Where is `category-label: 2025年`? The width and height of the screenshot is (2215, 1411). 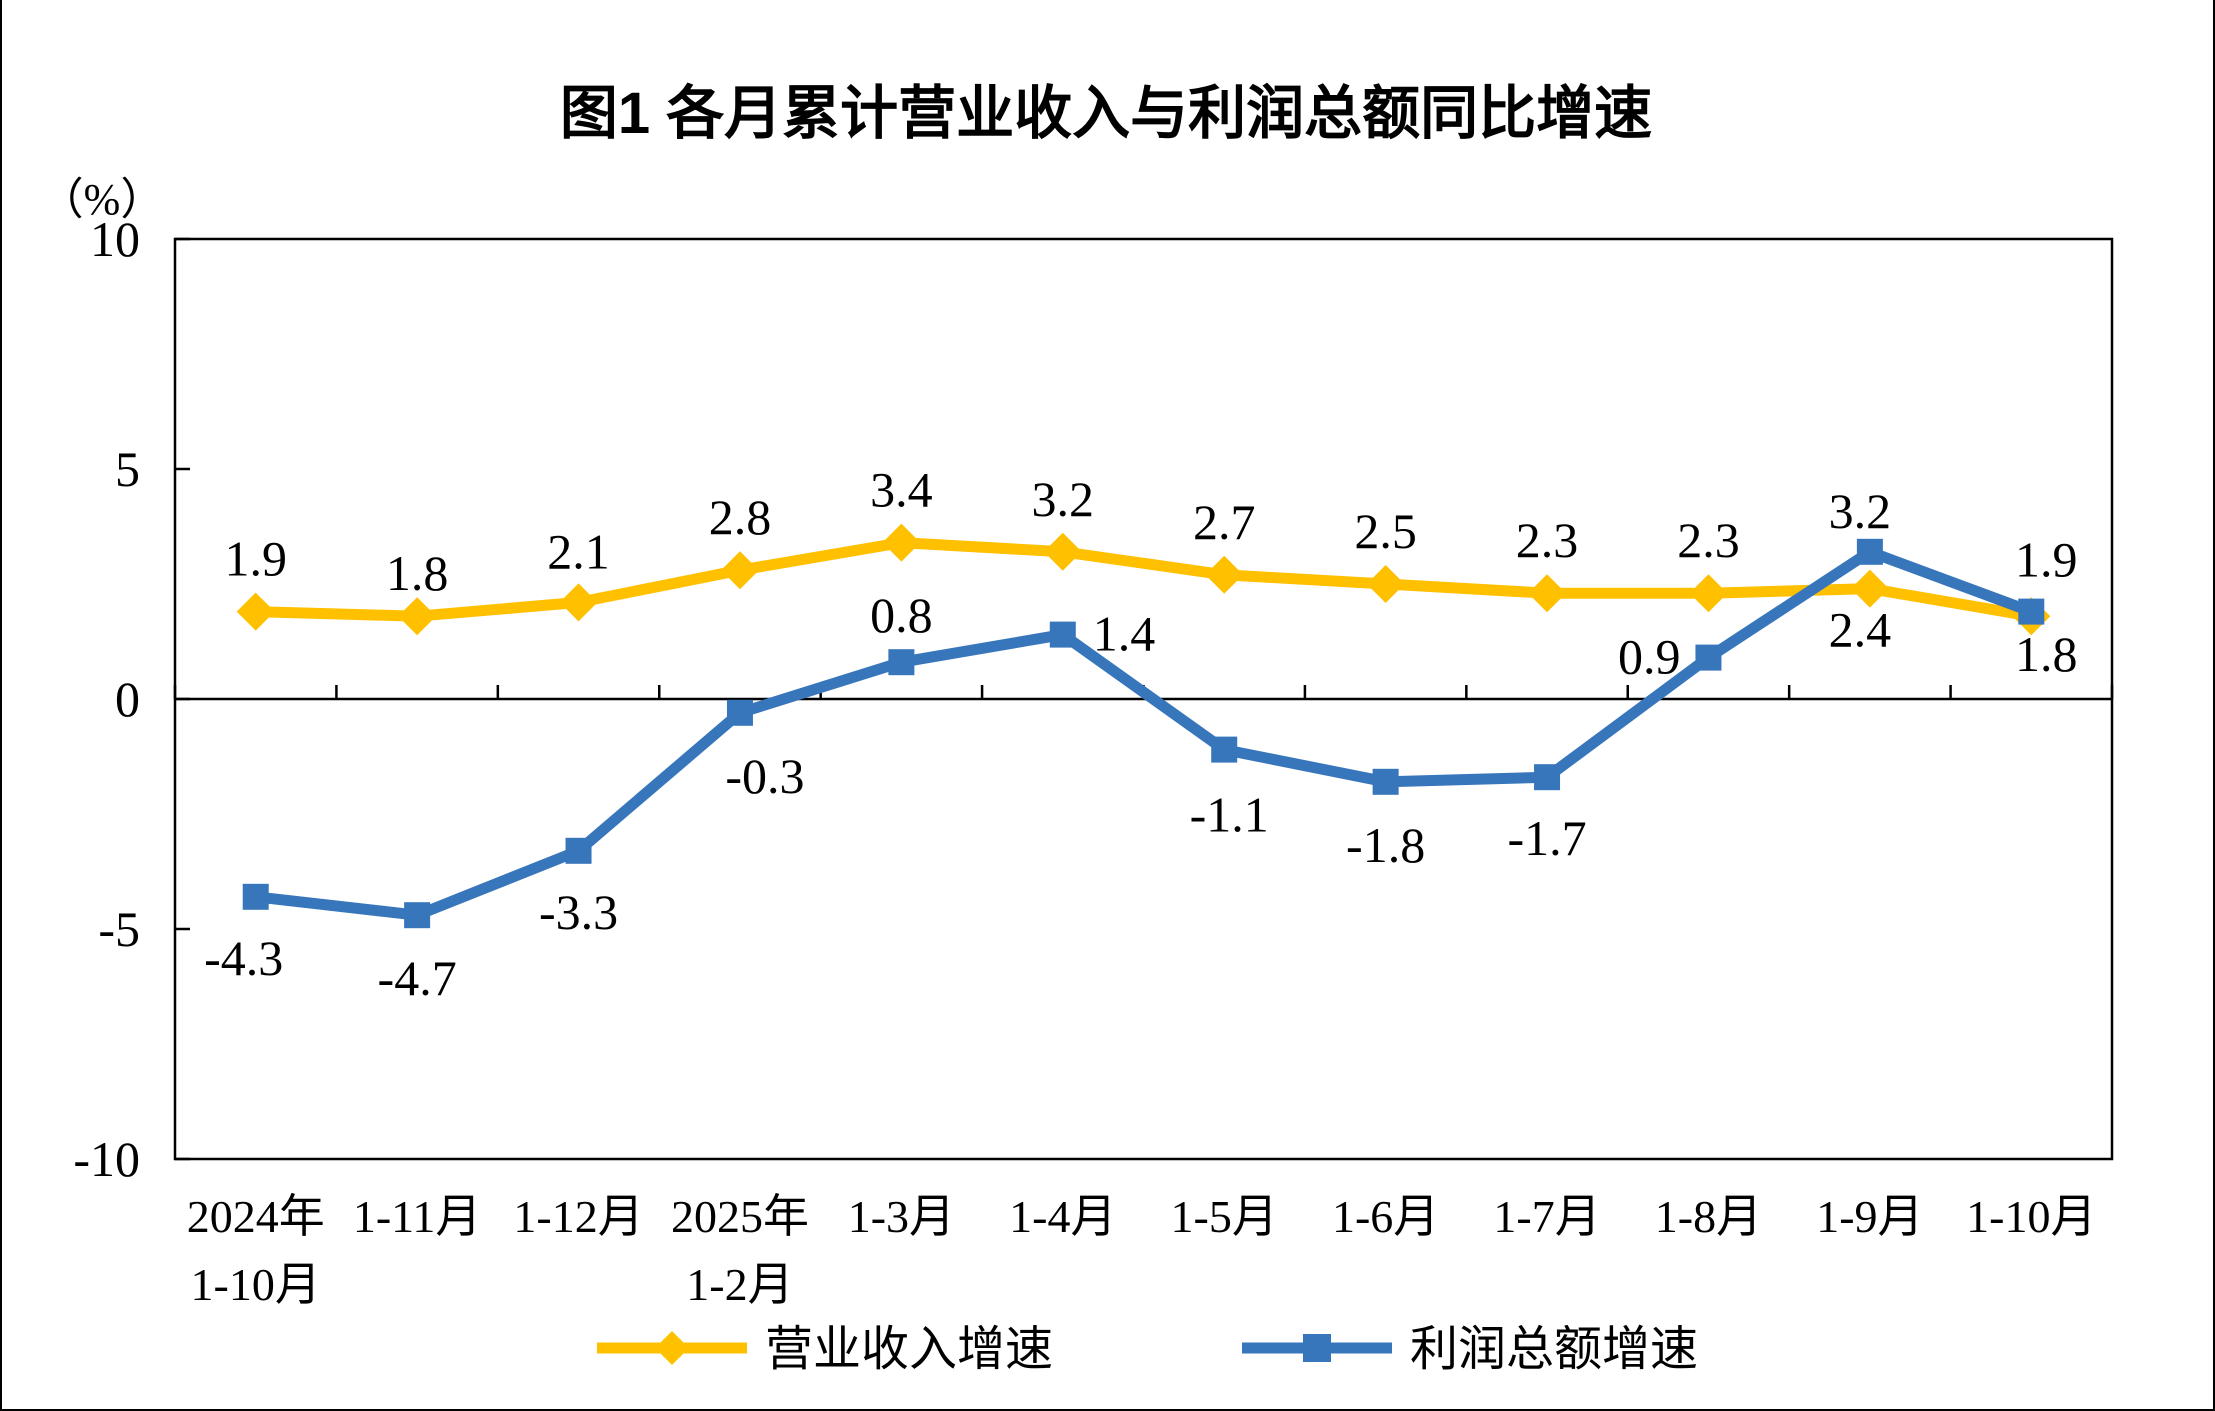 category-label: 2025年 is located at coordinates (740, 1216).